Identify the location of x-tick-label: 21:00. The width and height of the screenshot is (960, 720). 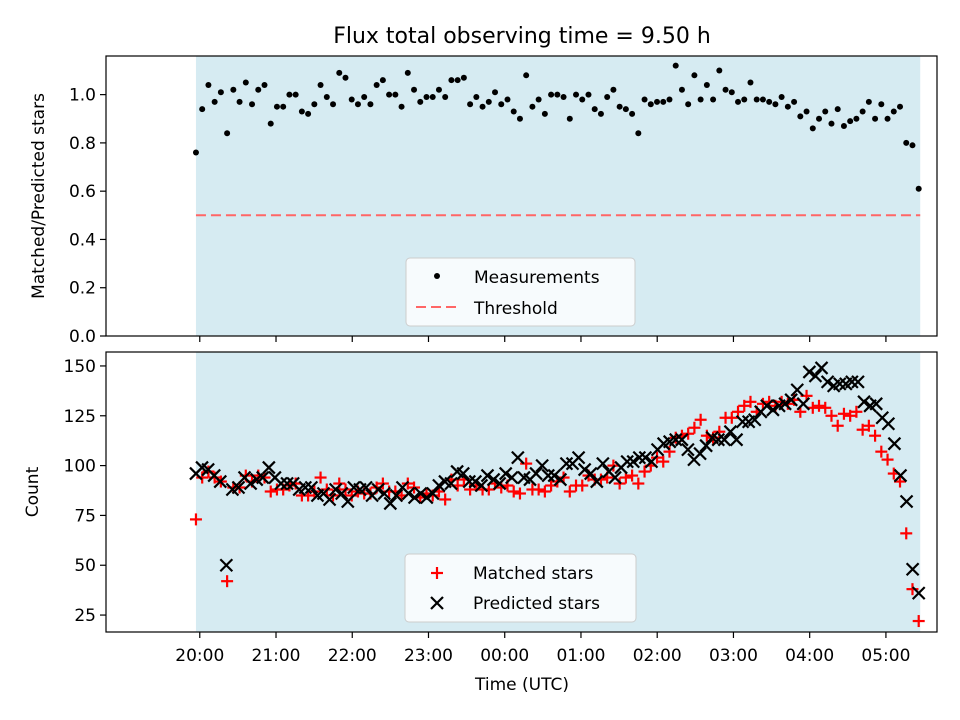
(276, 656).